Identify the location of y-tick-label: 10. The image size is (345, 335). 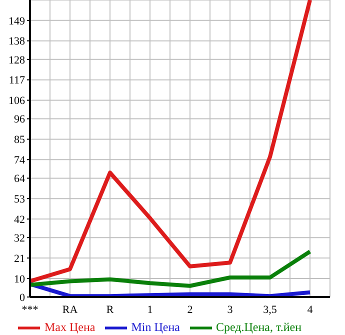
(20, 279).